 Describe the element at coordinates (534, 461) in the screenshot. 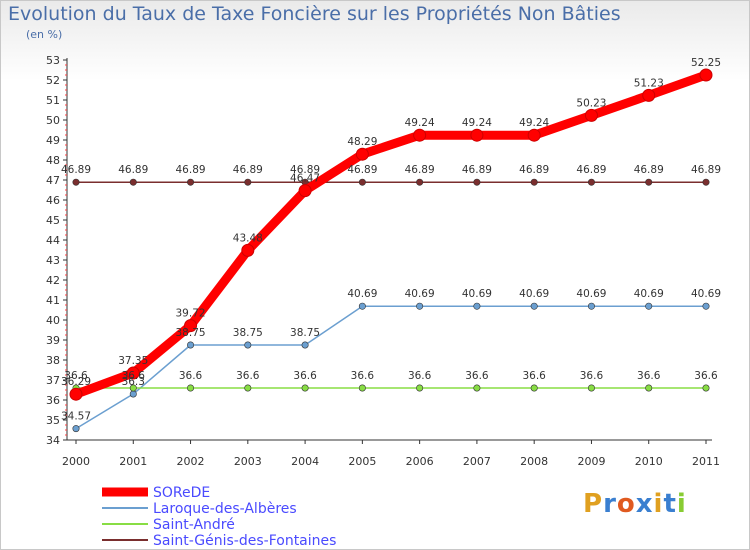

I see `x-tick-label: 2008` at that location.